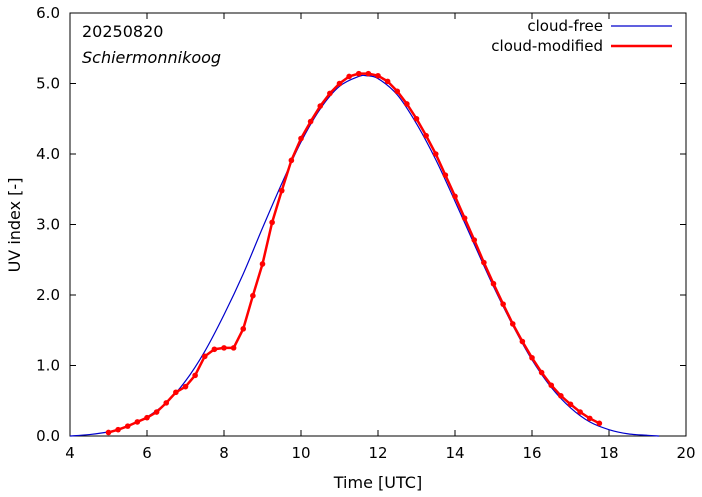 This screenshot has height=497, width=702. What do you see at coordinates (147, 453) in the screenshot?
I see `x-tick-label: 6` at bounding box center [147, 453].